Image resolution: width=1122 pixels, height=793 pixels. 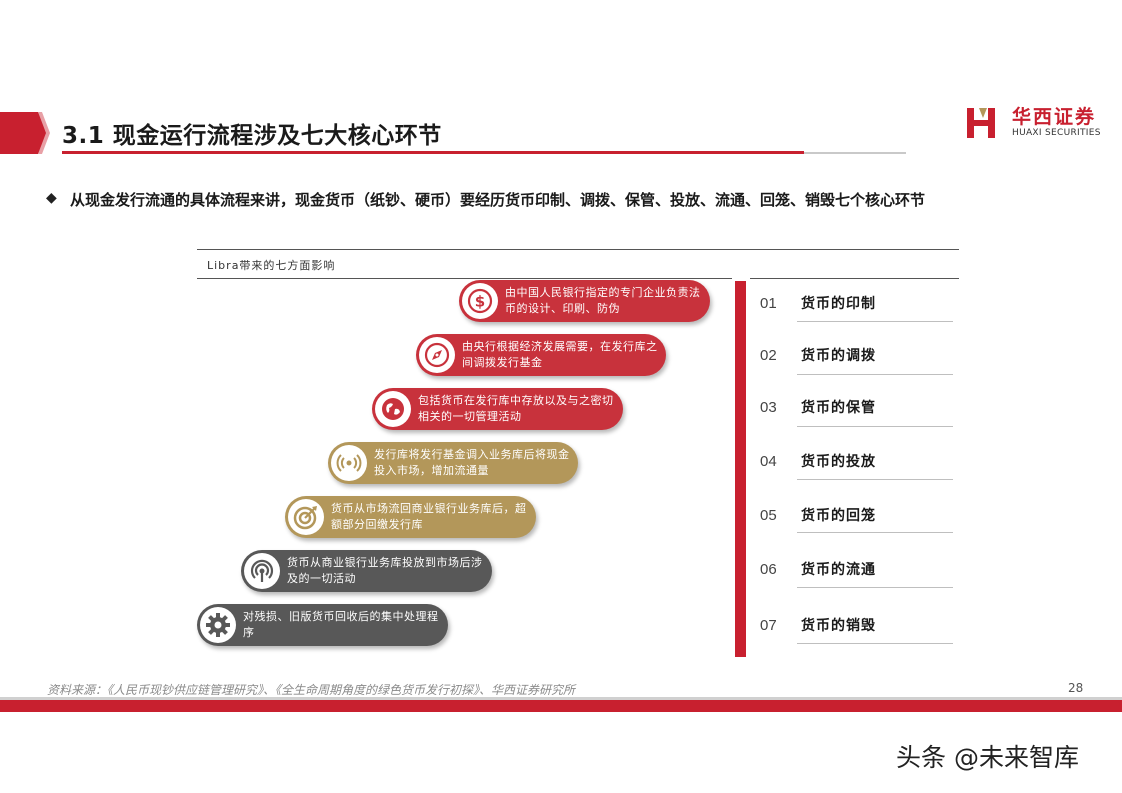 What do you see at coordinates (218, 625) in the screenshot?
I see `gear-icon` at bounding box center [218, 625].